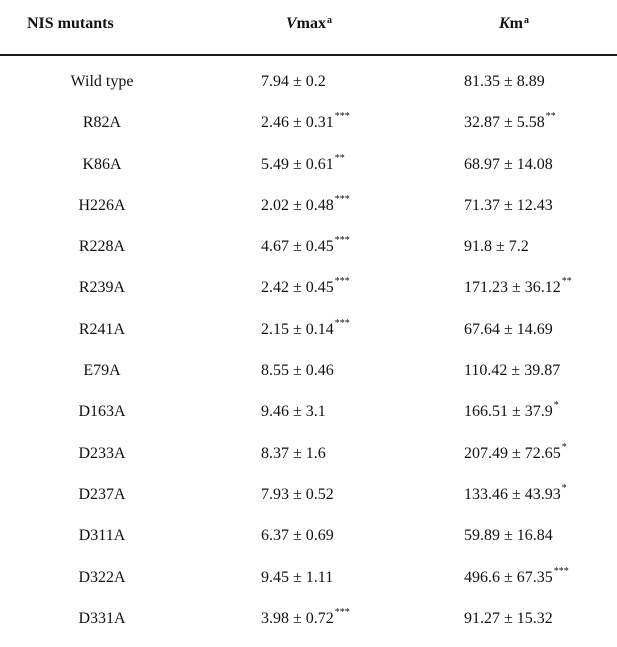 This screenshot has height=647, width=617. What do you see at coordinates (297, 123) in the screenshot?
I see `vmax-value: 2.46 ± 0.31` at bounding box center [297, 123].